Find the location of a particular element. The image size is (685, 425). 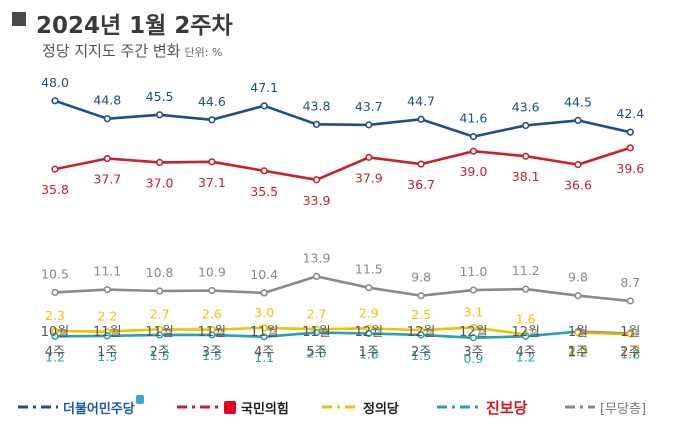

series-3-label-8: 3.1 is located at coordinates (473, 311).